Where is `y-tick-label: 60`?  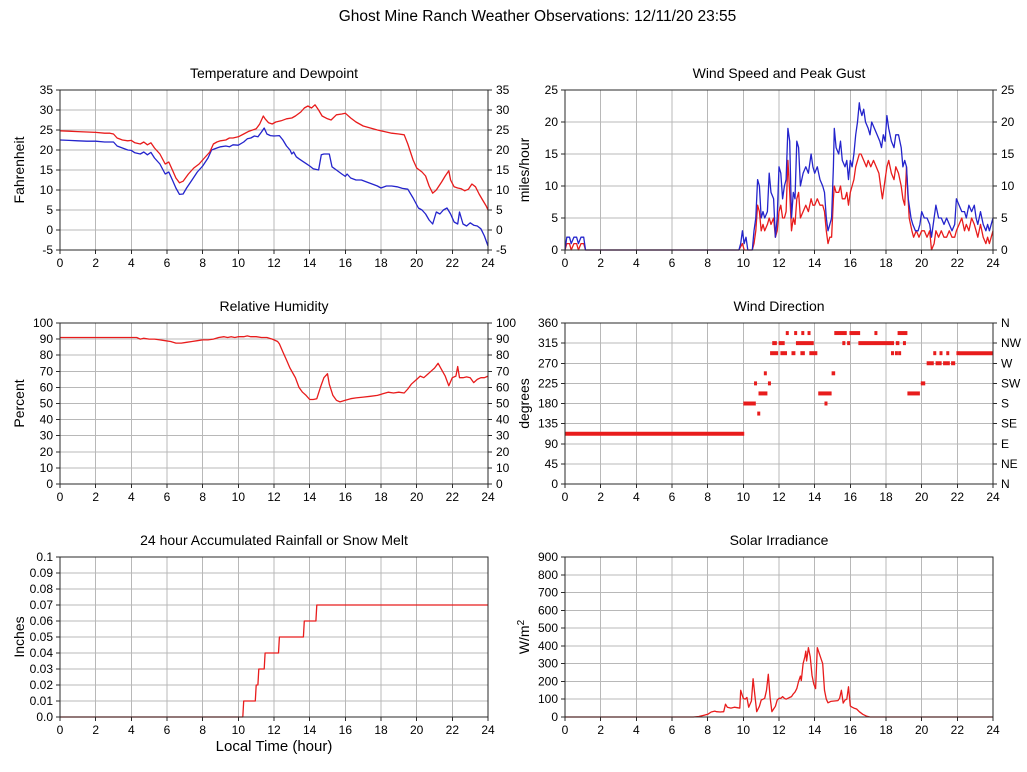
y-tick-label: 60 is located at coordinates (47, 387).